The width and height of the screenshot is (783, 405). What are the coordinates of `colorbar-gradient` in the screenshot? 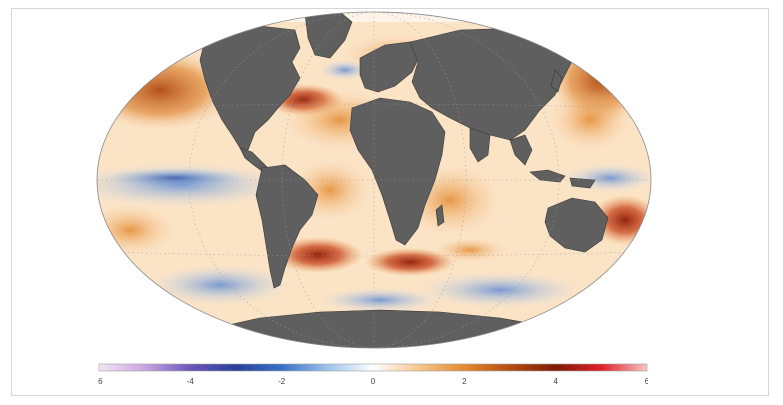 It's located at (373, 367).